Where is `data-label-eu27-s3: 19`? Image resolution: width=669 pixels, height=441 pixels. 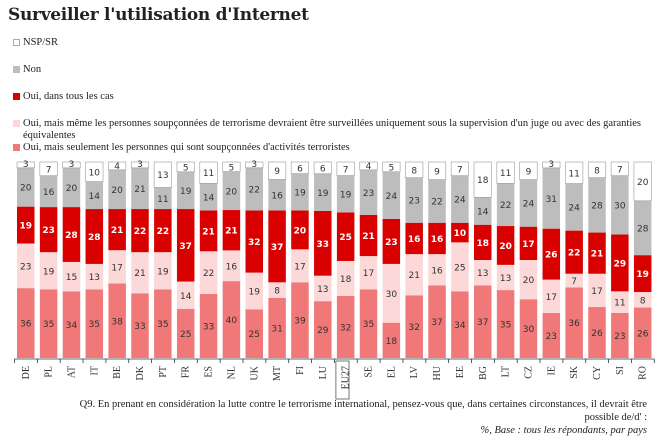 data-label-eu27-s3: 19 is located at coordinates (346, 196).